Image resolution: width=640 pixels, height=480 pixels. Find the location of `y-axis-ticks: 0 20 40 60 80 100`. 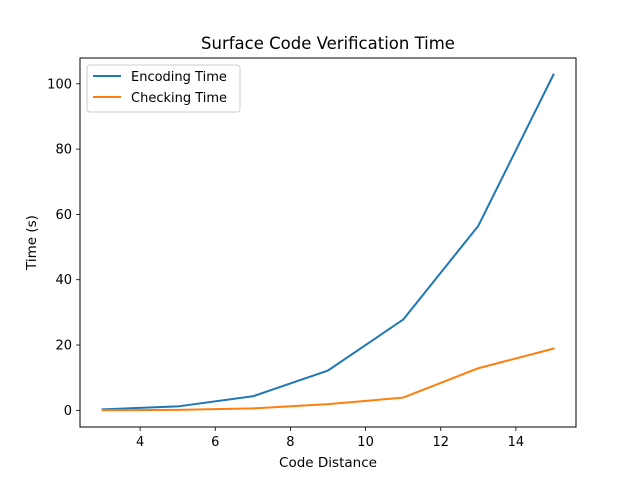

y-axis-ticks: 0 20 40 60 80 100 is located at coordinates (63, 248).